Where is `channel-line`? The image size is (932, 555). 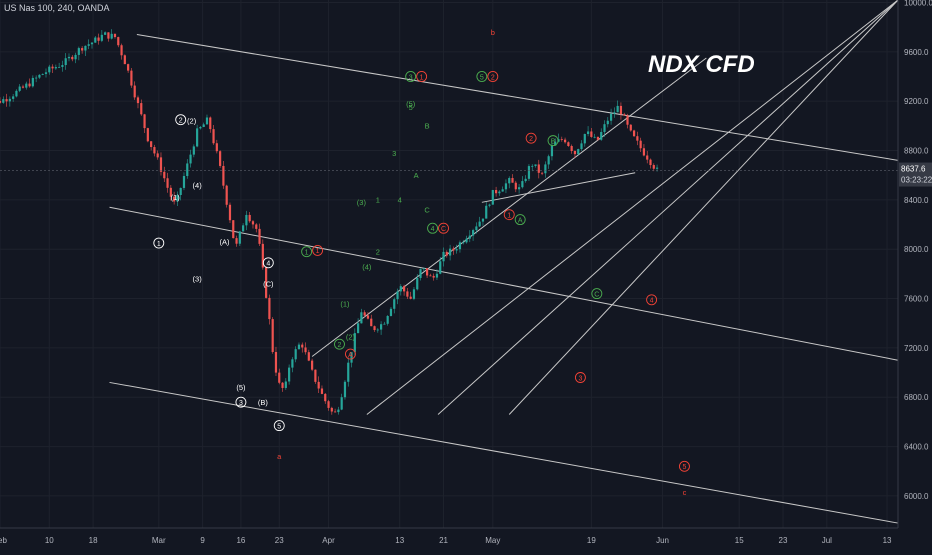 channel-line is located at coordinates (558, 187).